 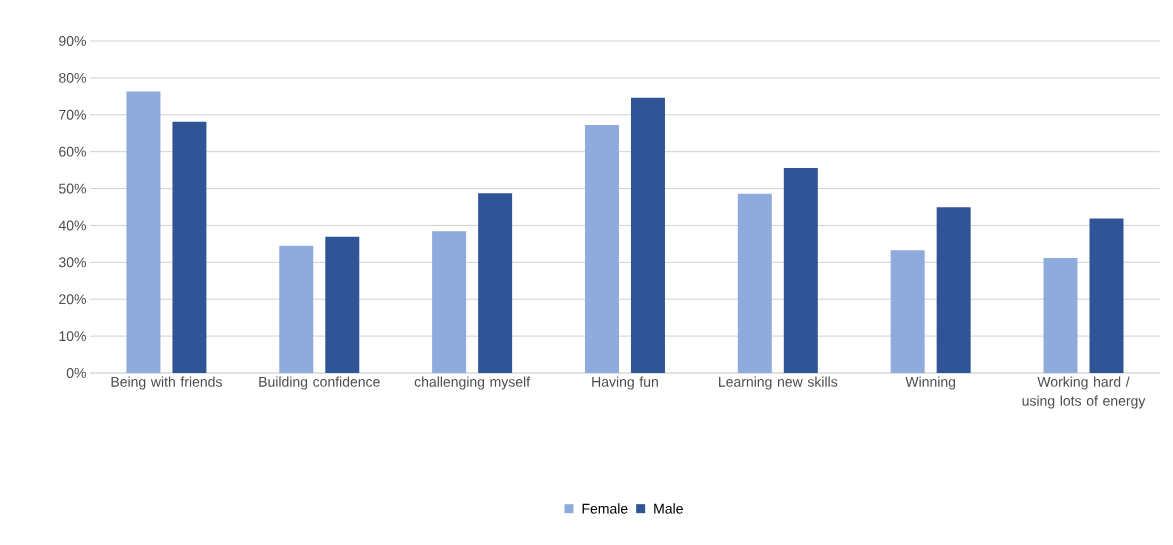 What do you see at coordinates (319, 383) in the screenshot?
I see `x-tick-label: Building confidence` at bounding box center [319, 383].